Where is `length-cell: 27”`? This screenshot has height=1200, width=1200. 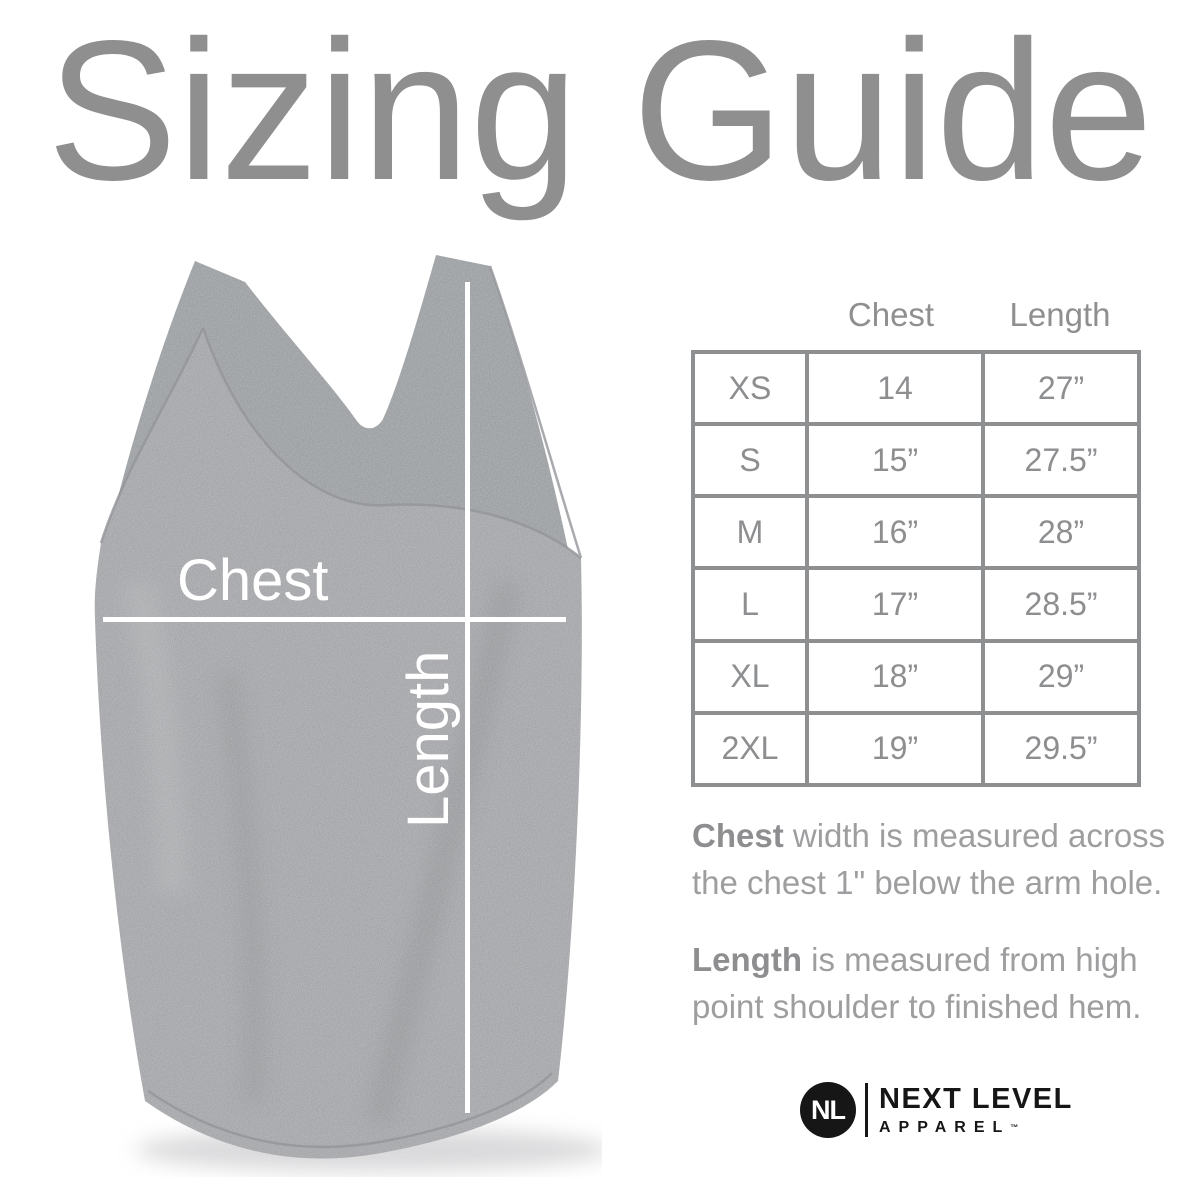
length-cell: 27” is located at coordinates (1061, 388).